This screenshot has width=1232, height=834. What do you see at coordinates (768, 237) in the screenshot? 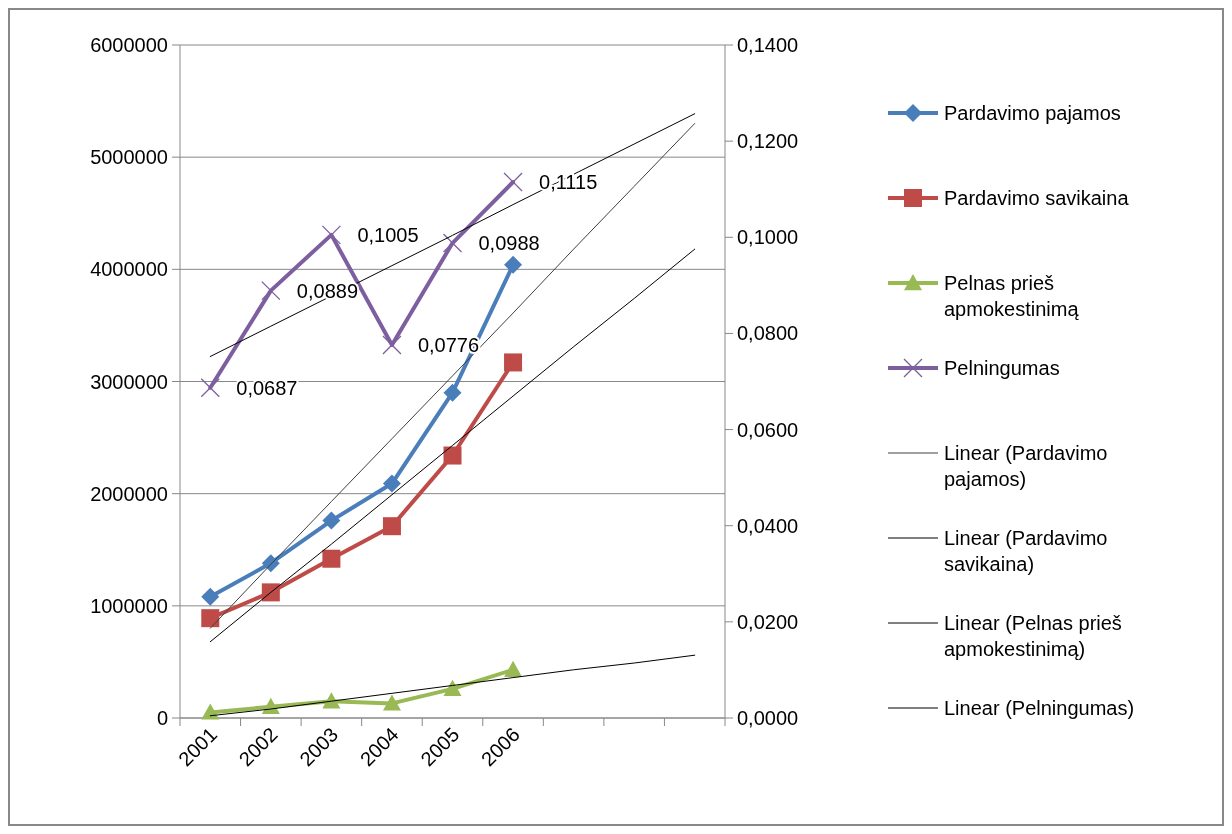
I see `y2-tick-label: 0,1000` at bounding box center [768, 237].